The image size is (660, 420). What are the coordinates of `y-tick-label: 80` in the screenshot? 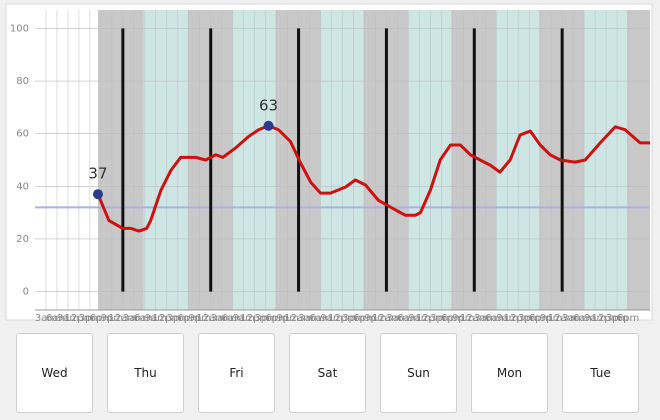 It's located at (22, 81).